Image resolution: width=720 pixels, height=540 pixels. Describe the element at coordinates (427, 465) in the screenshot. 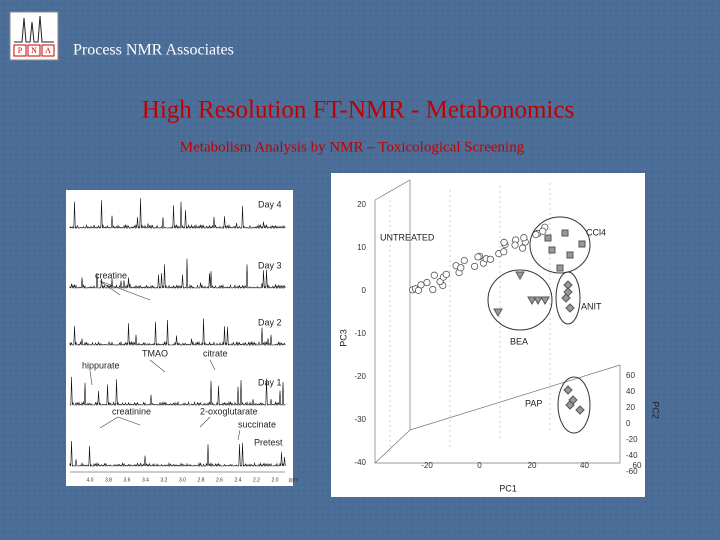

I see `pc1-tick: -20` at that location.